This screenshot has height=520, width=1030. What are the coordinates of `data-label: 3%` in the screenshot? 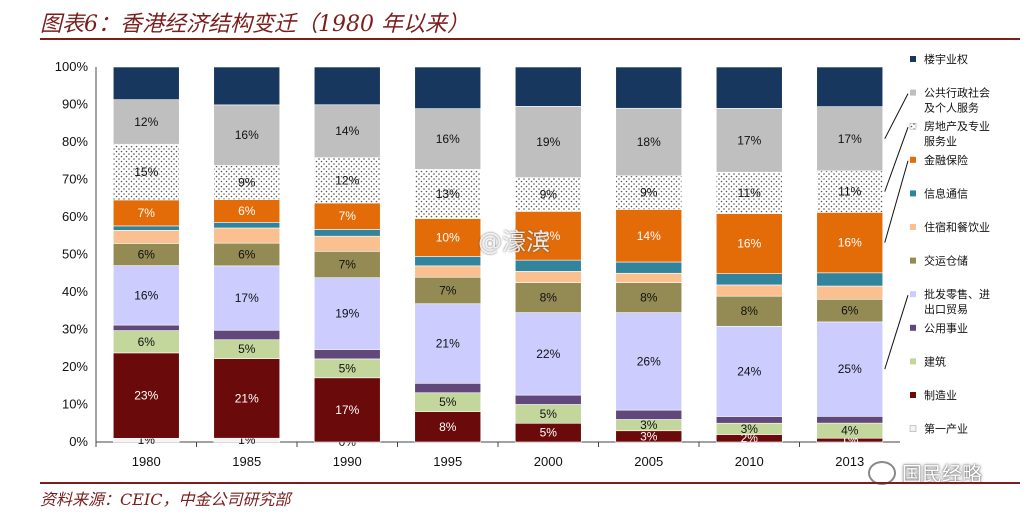 It's located at (649, 425).